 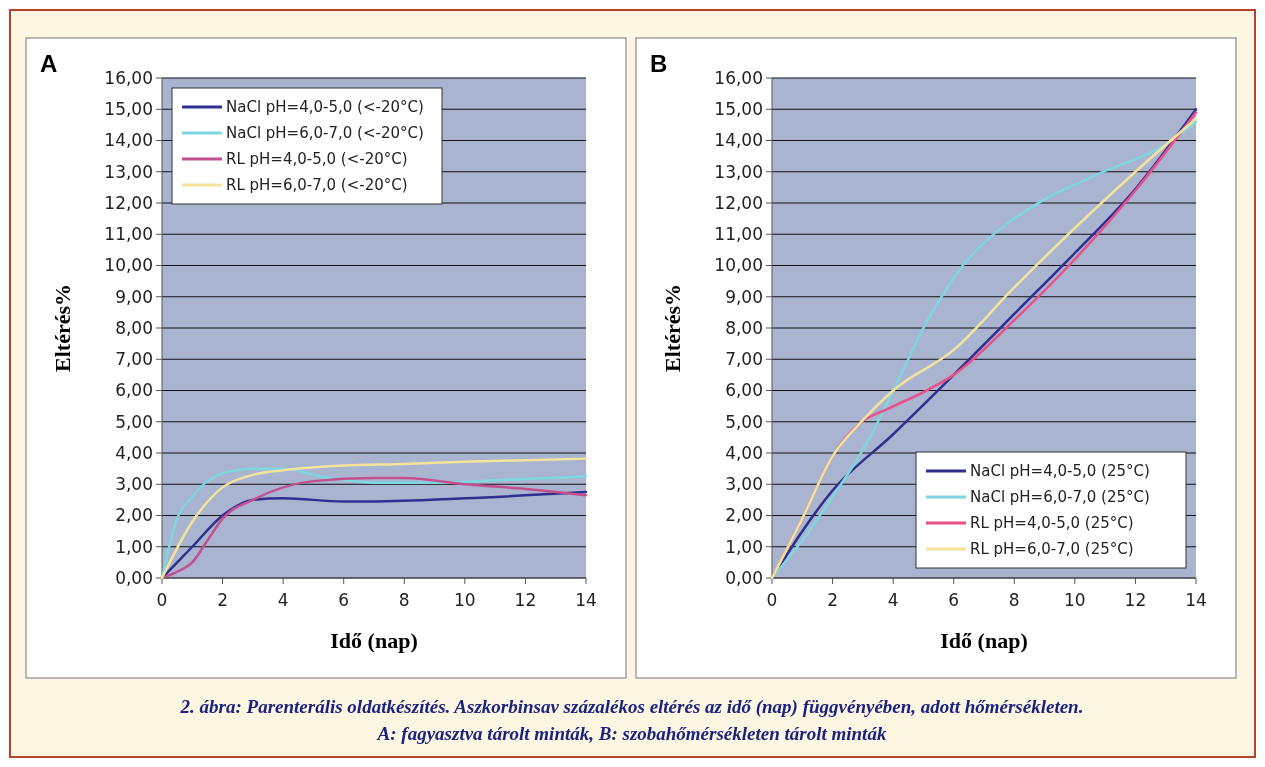 I want to click on legend-label: RL pH=6,0-7,0 (<-20°C), so click(x=317, y=185).